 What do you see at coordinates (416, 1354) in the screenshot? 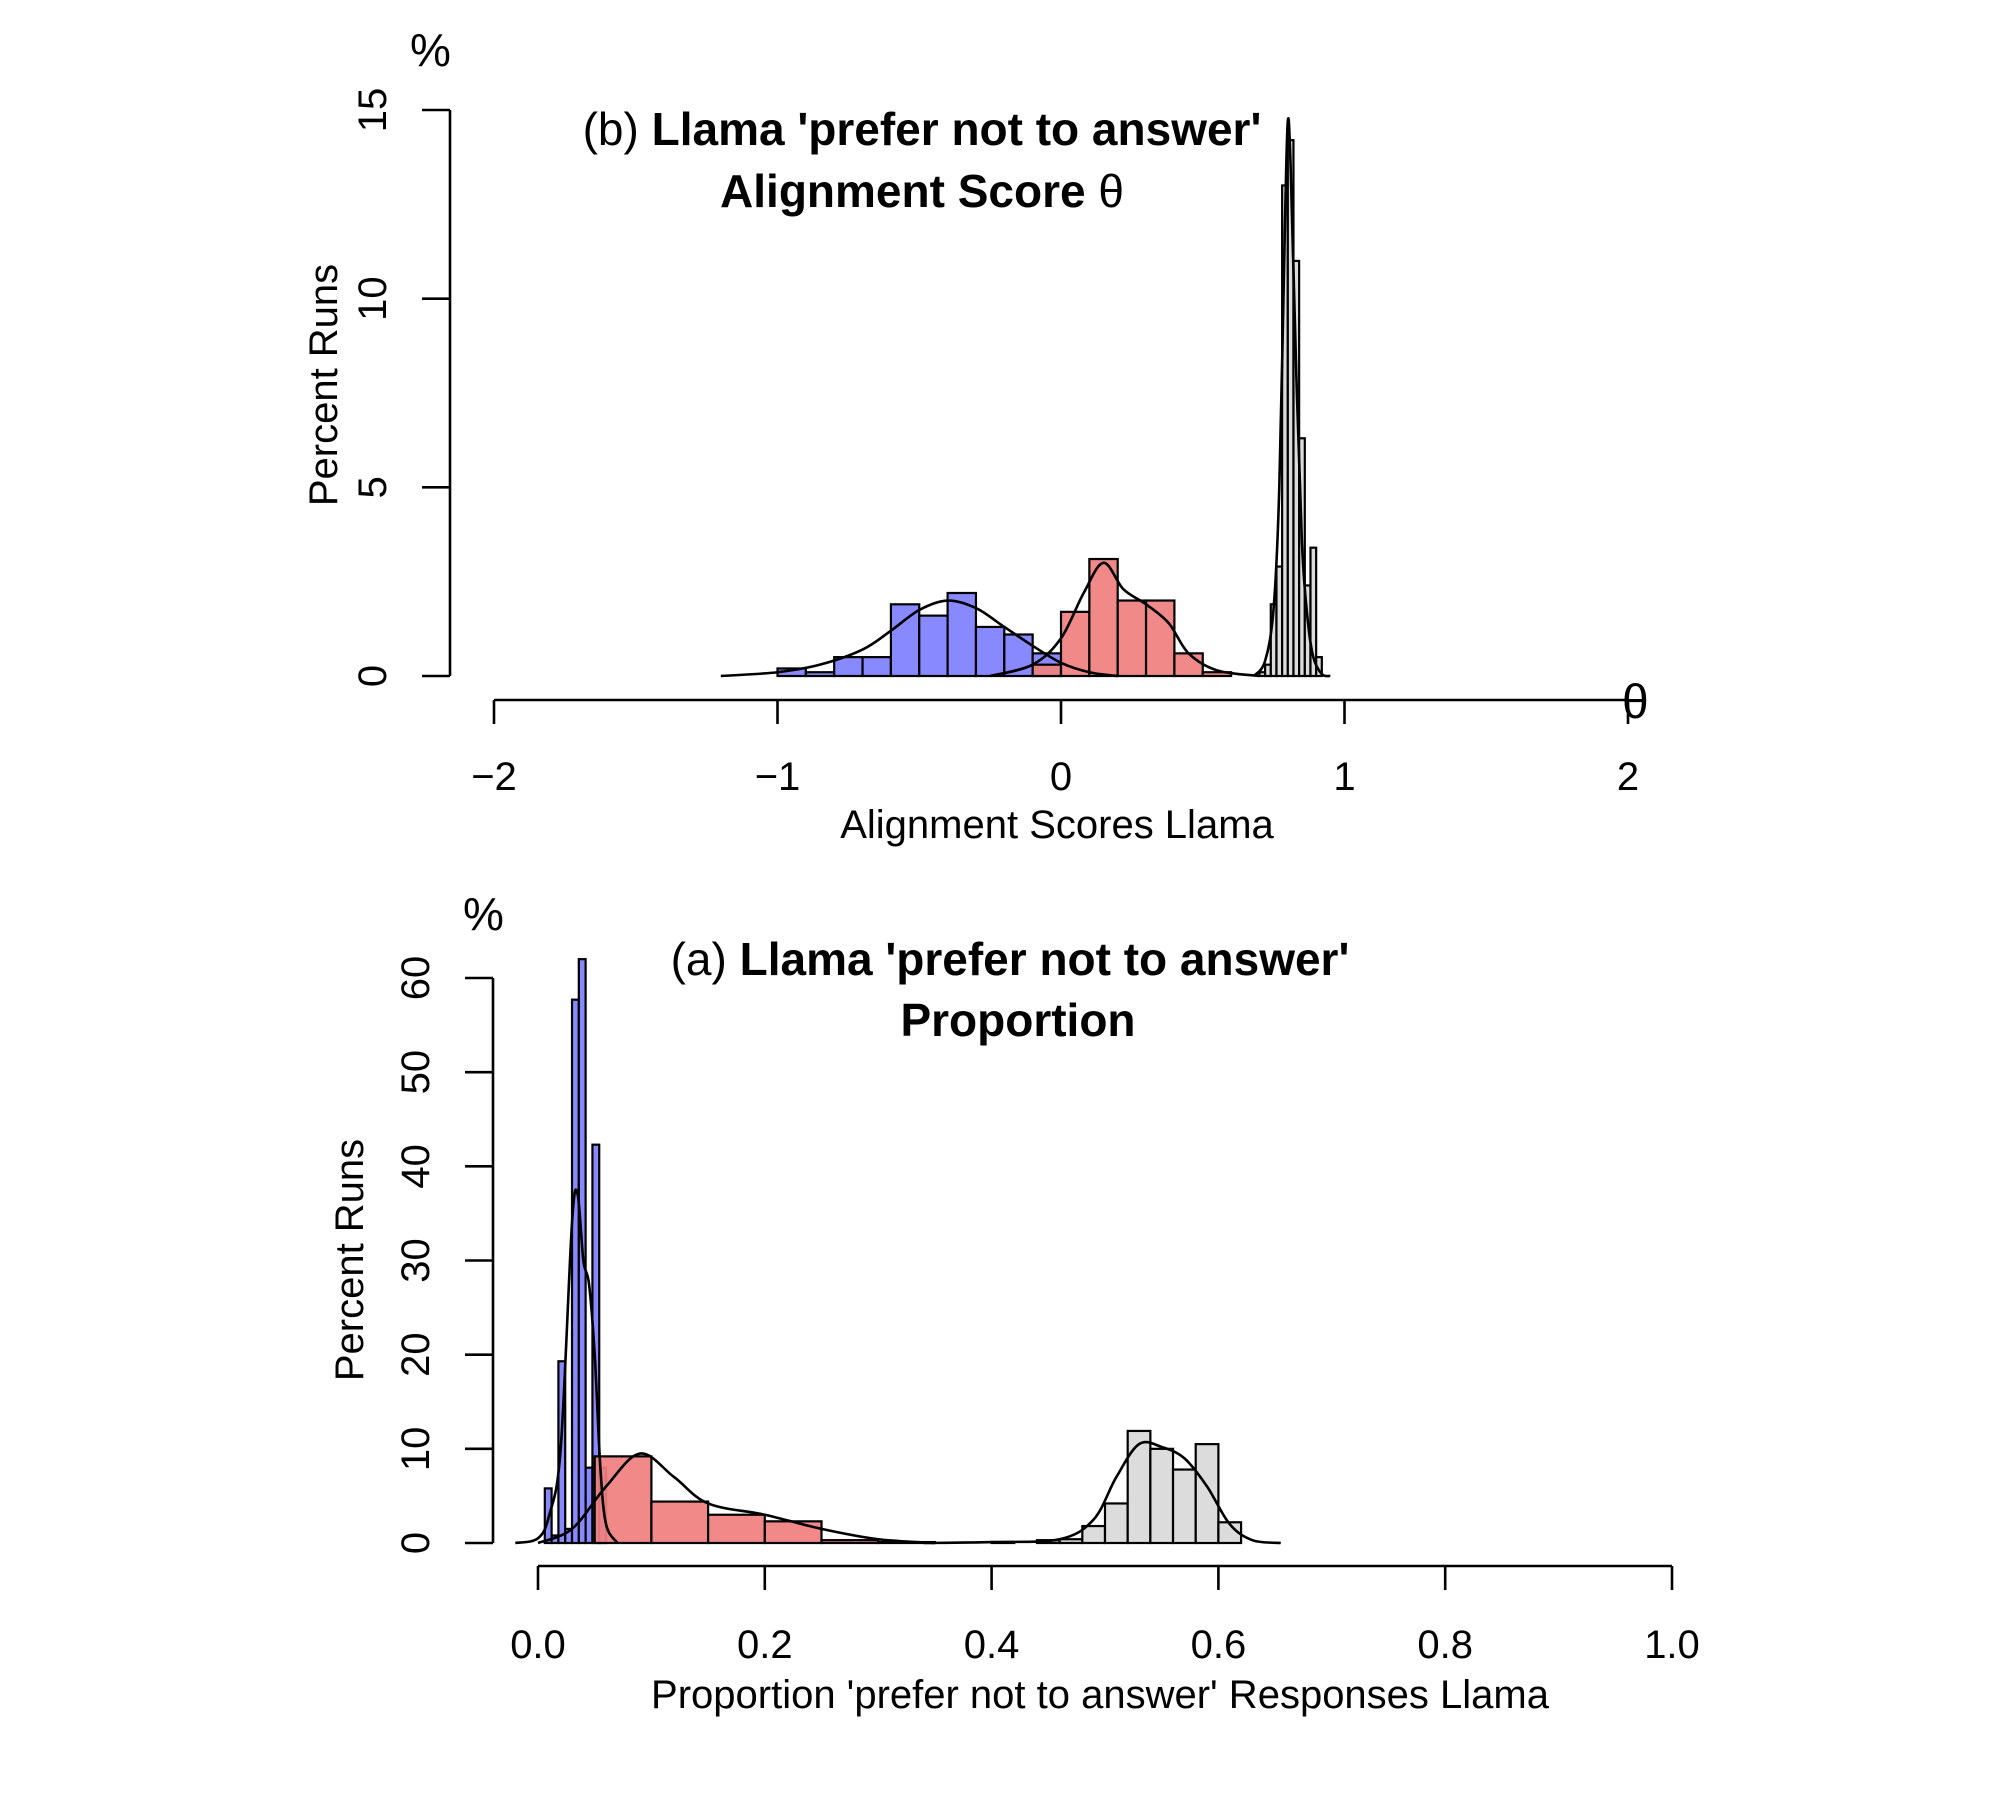
I see `y-tick-label: 20` at bounding box center [416, 1354].